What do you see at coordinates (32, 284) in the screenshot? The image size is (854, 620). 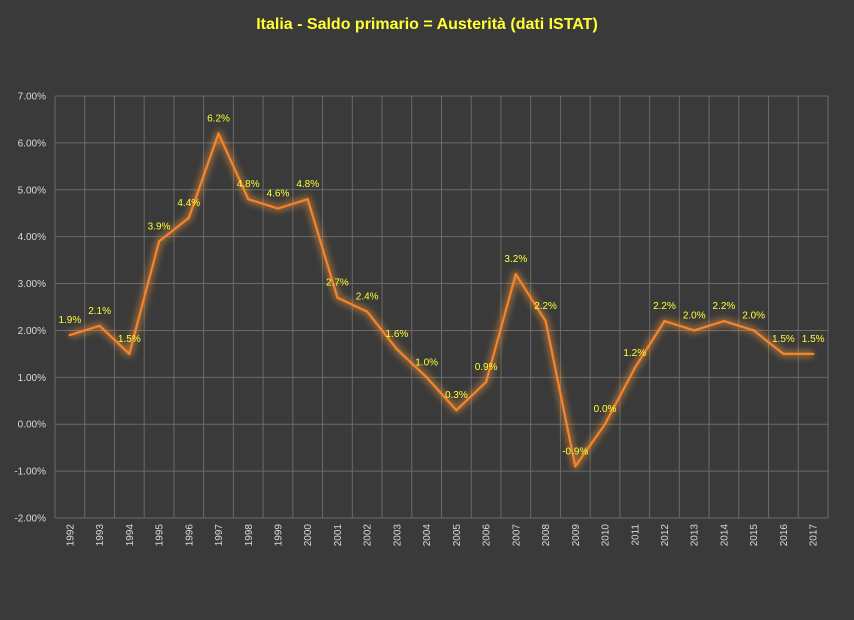 I see `y-tick-label: 3.00%` at bounding box center [32, 284].